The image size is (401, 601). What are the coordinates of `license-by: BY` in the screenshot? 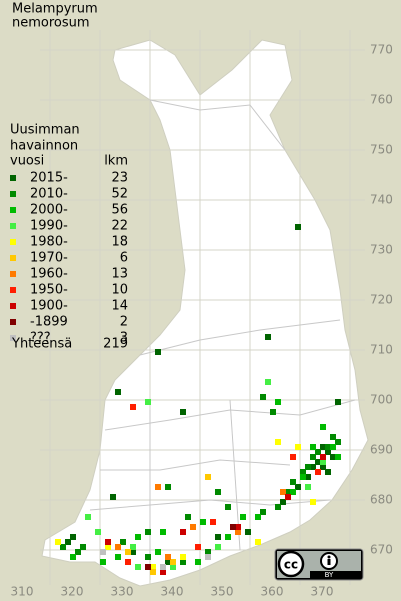 It's located at (329, 575).